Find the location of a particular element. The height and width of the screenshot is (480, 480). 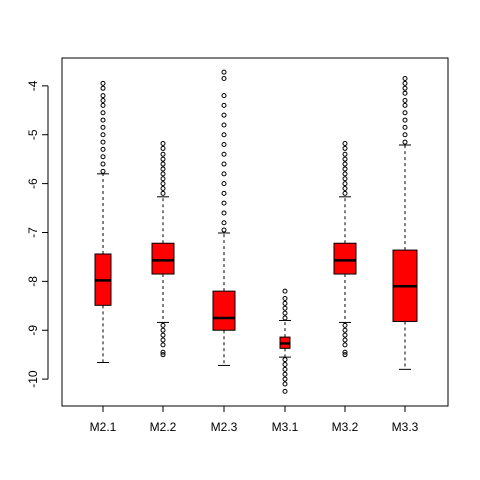

x-tick-label: M2.1 is located at coordinates (103, 427).